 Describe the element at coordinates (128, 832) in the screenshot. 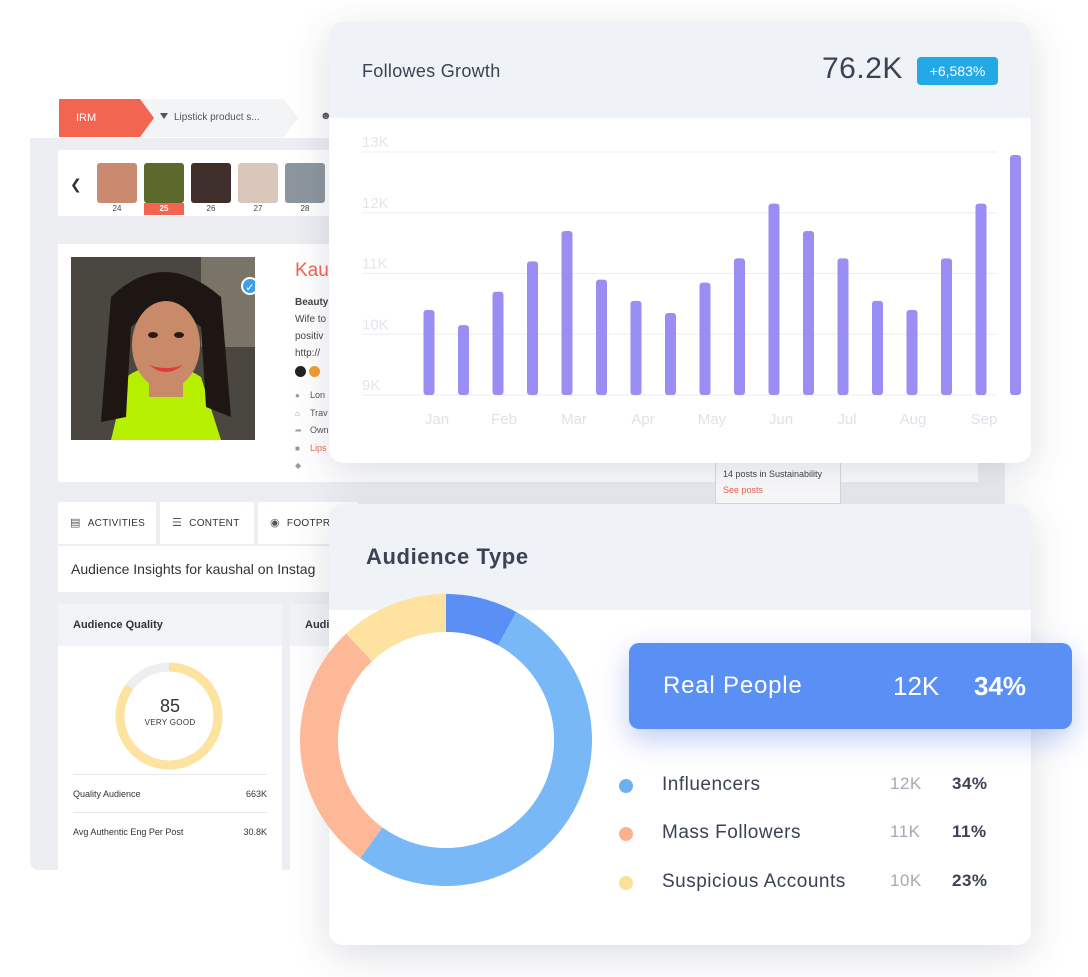

I see `row-label: Avg Authentic Eng Per Post` at that location.